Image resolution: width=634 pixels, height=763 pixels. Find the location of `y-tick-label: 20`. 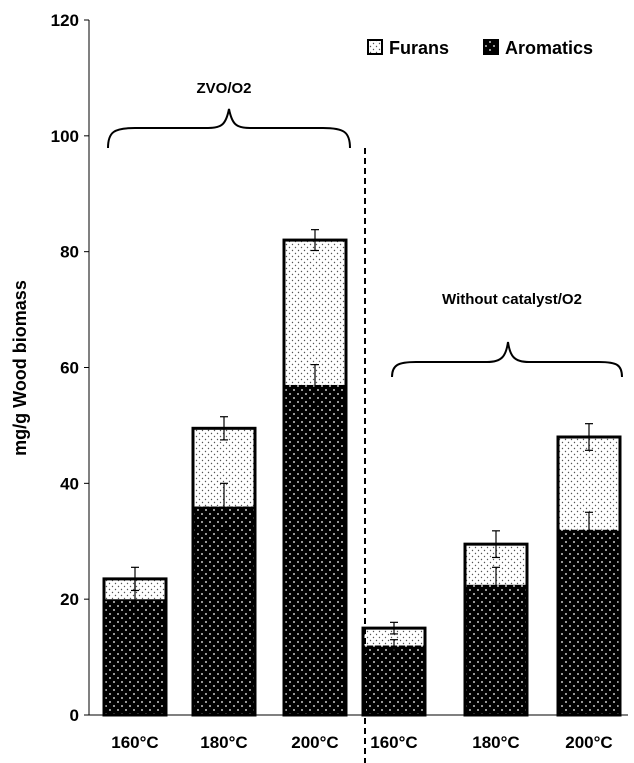

y-tick-label: 20 is located at coordinates (69, 599).